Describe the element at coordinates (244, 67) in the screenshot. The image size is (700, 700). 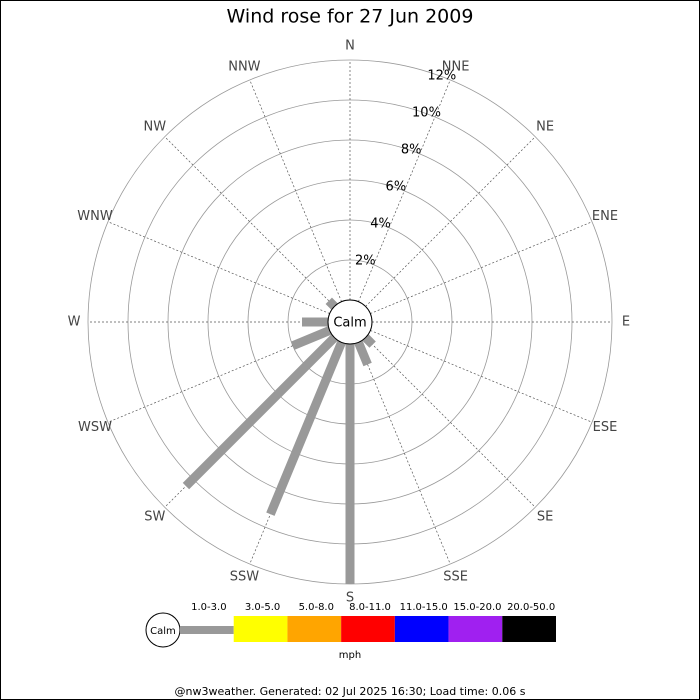
I see `direction-label: NNW` at that location.